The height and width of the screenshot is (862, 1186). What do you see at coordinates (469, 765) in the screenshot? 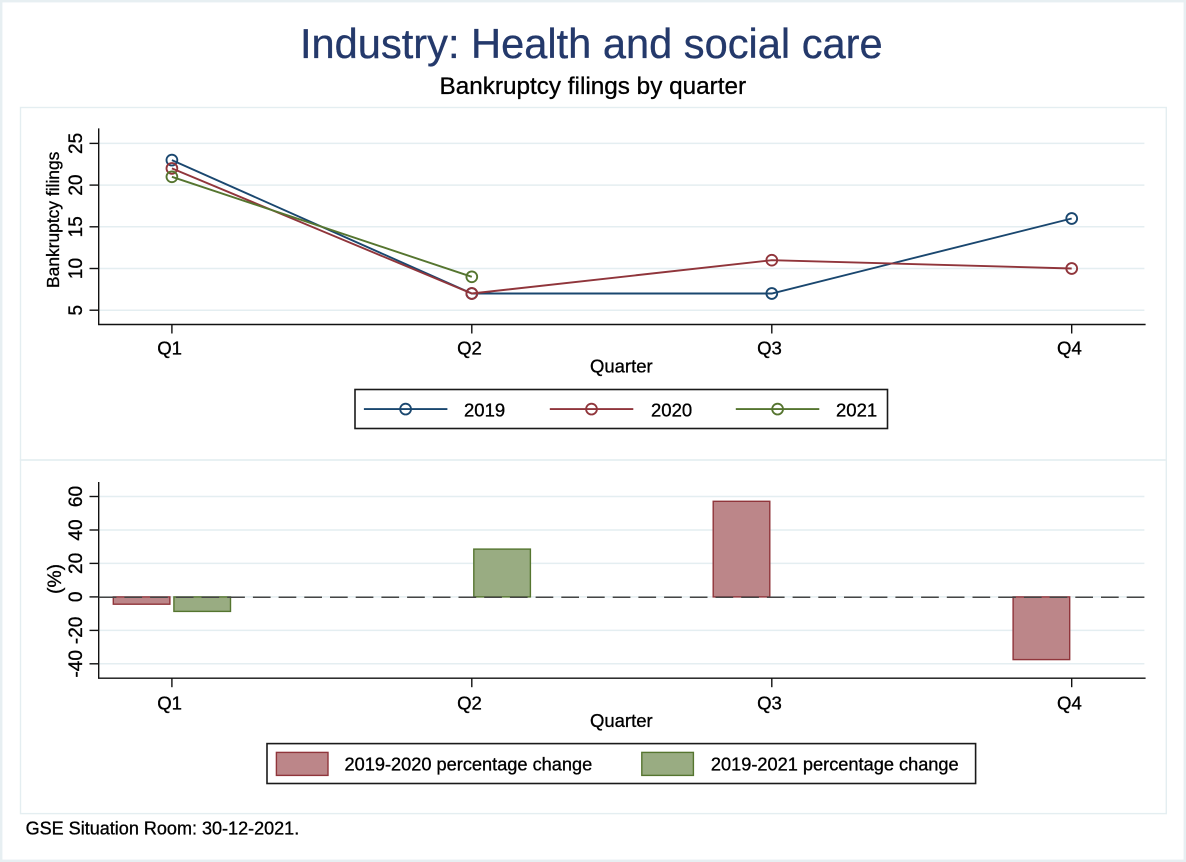
I see `svg-text: 2019-2020 percentage change` at bounding box center [469, 765].